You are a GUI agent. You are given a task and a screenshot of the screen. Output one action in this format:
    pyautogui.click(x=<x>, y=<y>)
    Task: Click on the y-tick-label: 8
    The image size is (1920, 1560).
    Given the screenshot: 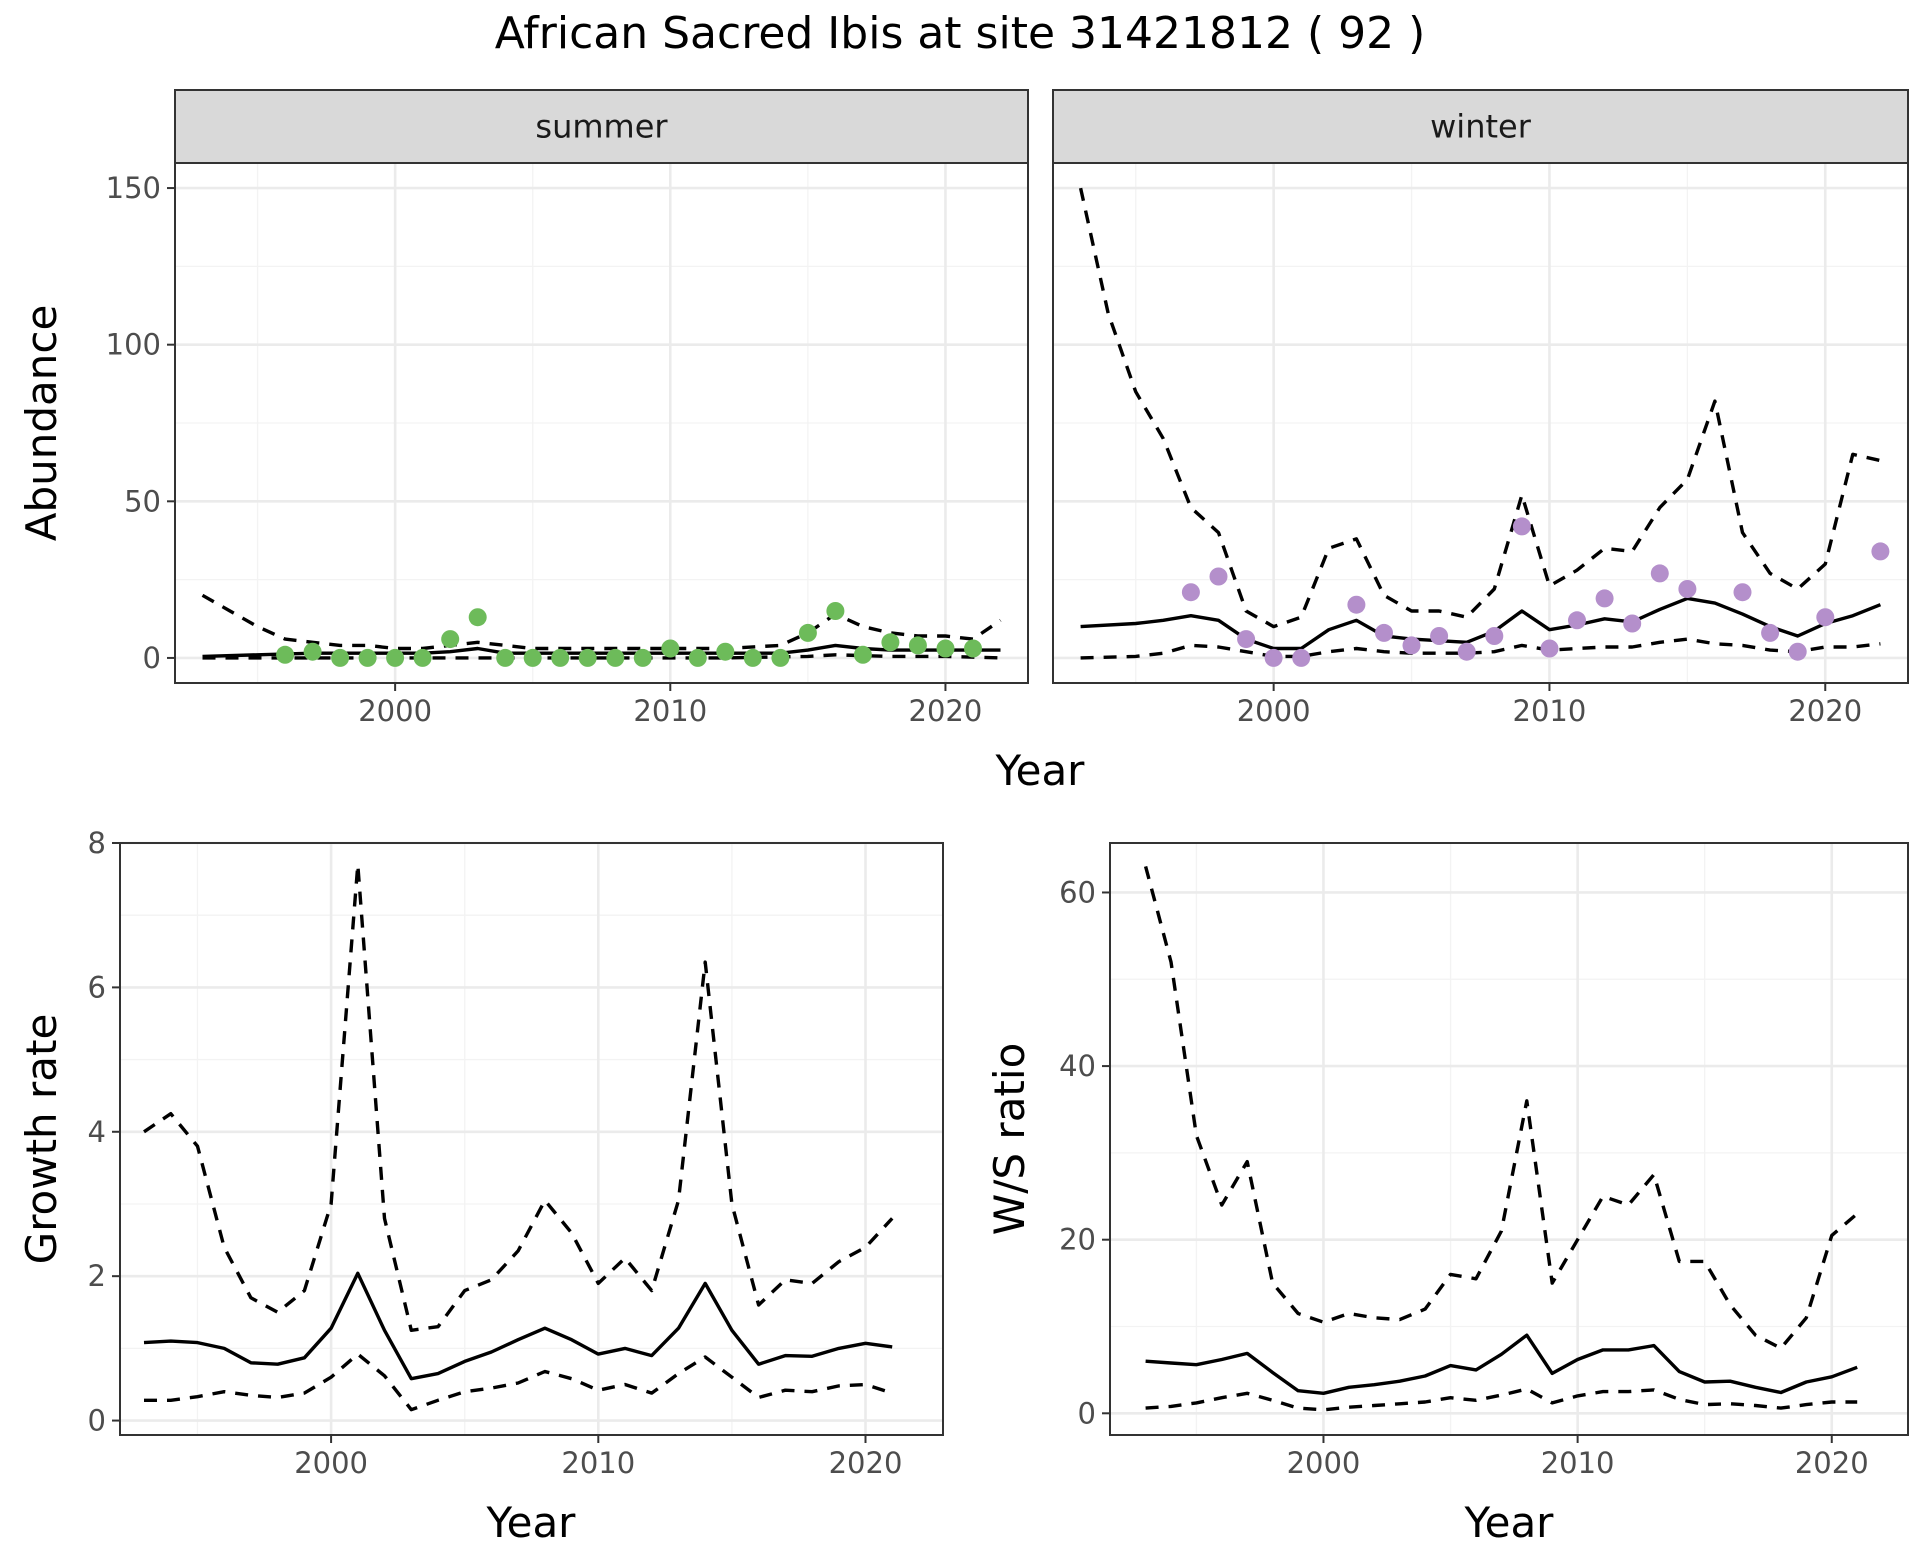 What is the action you would take?
    pyautogui.click(x=97, y=843)
    